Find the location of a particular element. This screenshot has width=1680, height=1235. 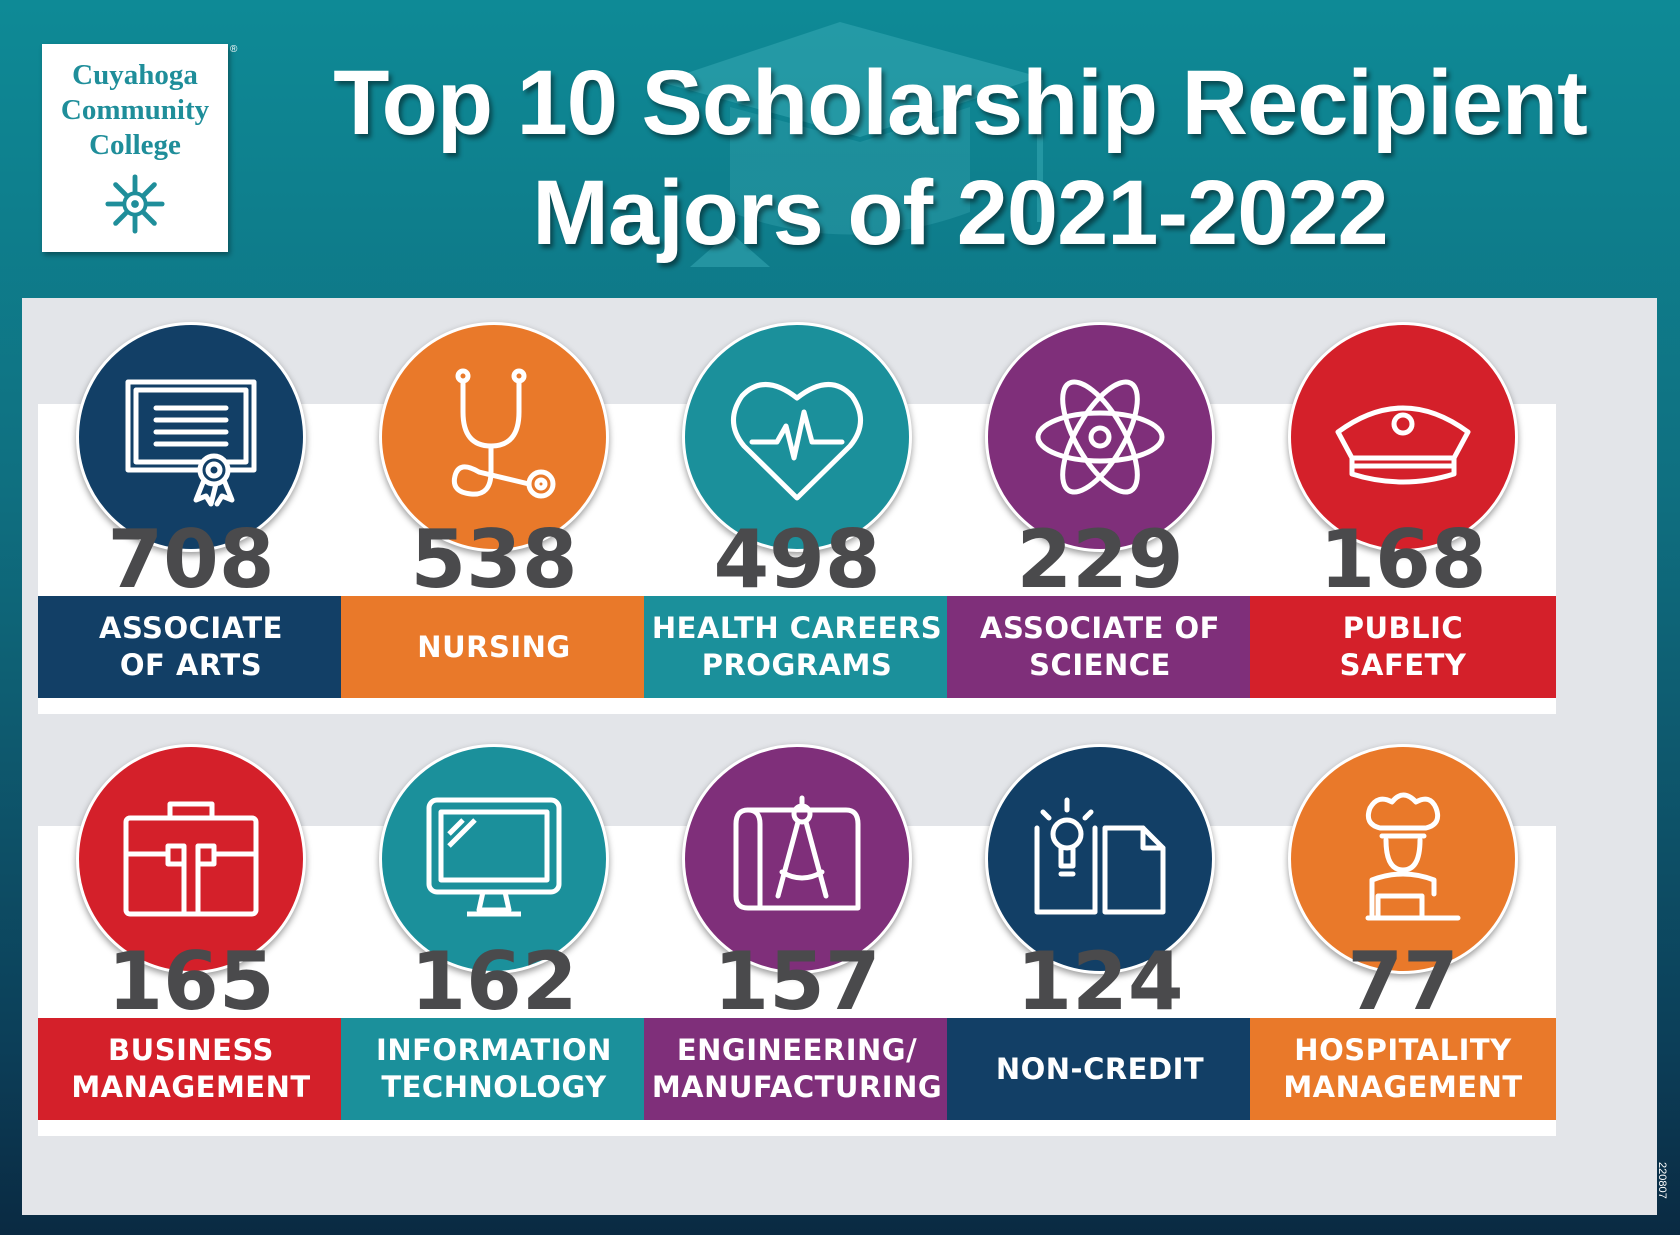

major-value: 162 is located at coordinates (494, 981).